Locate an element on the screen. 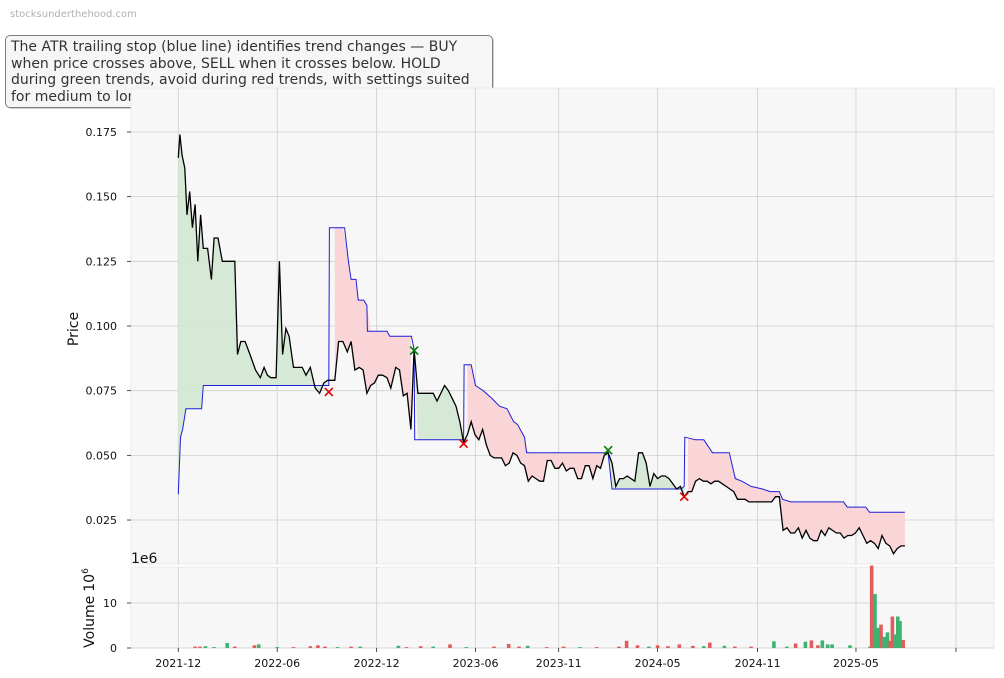  x-tick-label: 2022-06 is located at coordinates (277, 663).